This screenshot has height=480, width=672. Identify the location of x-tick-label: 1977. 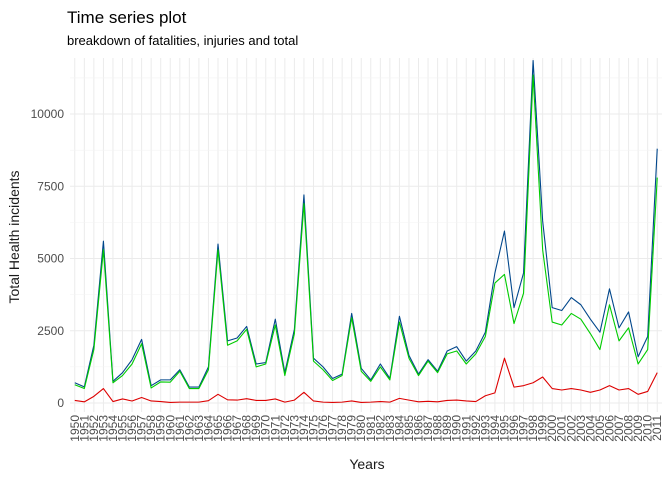
(333, 428).